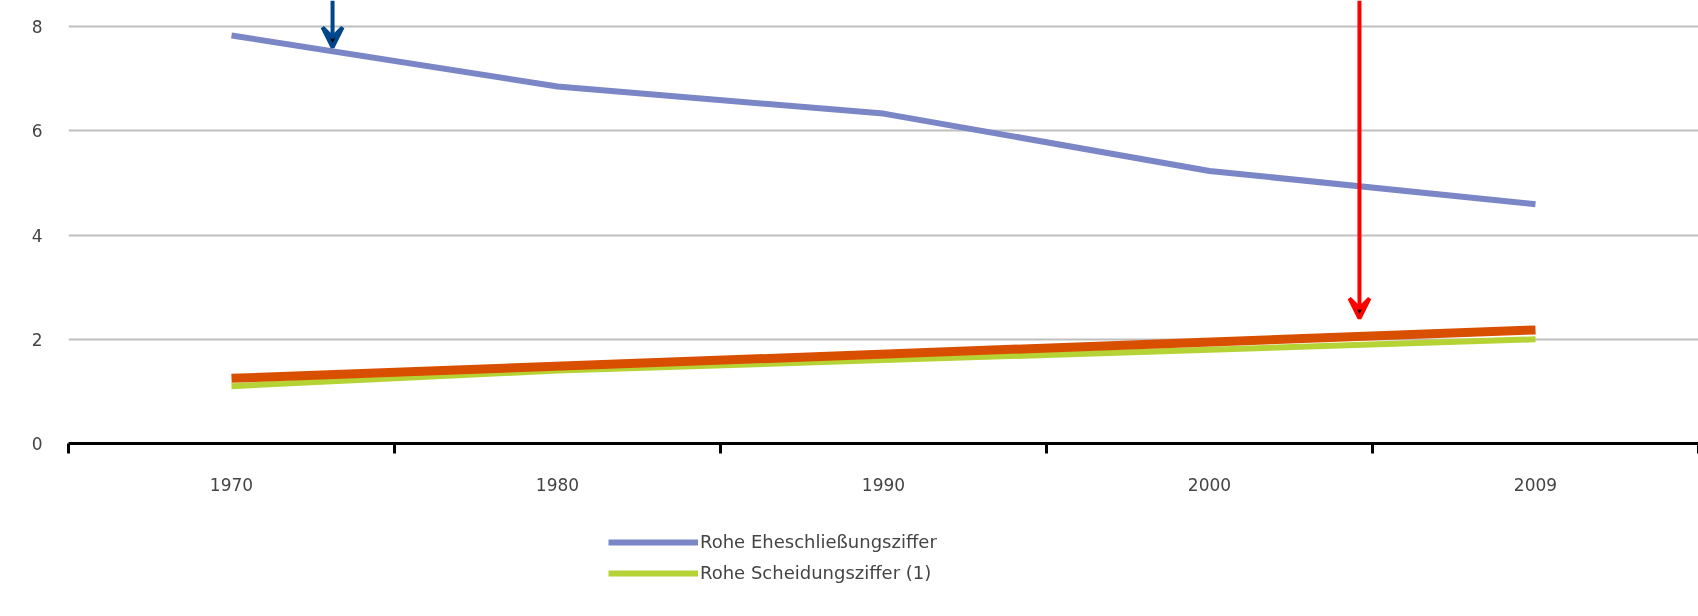 The height and width of the screenshot is (616, 1698). Describe the element at coordinates (37, 444) in the screenshot. I see `y-tick-label: 0` at that location.